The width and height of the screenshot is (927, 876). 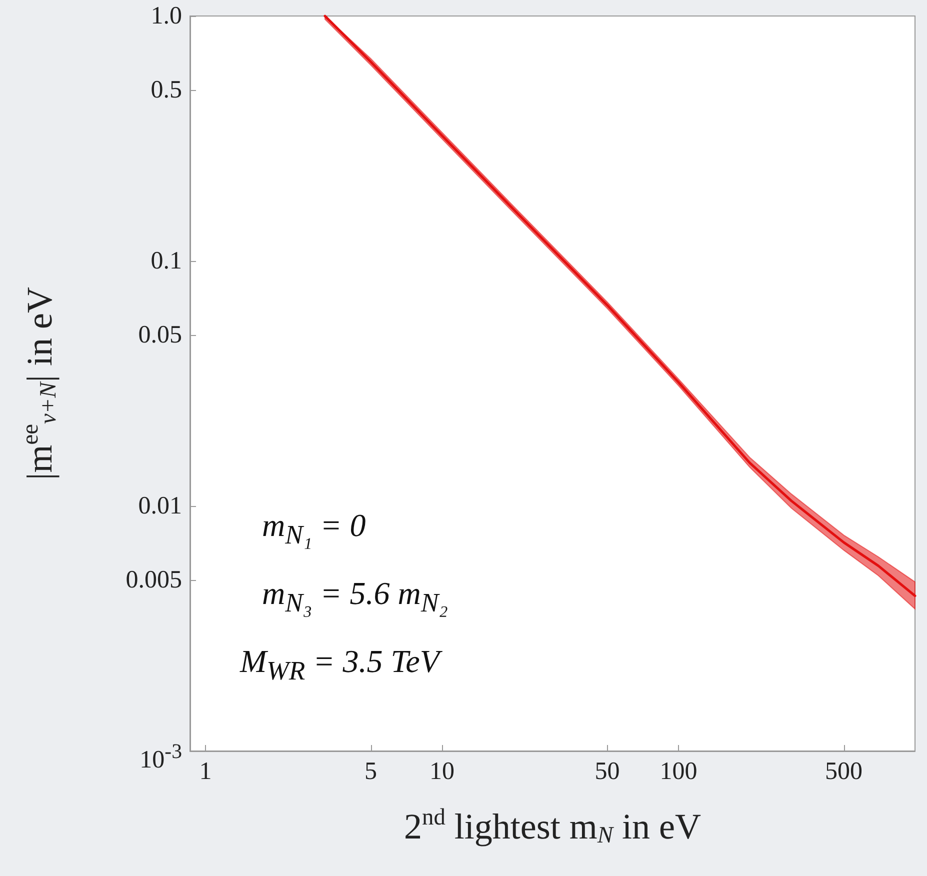 I want to click on y-tick-label: 1.0, so click(x=166, y=16).